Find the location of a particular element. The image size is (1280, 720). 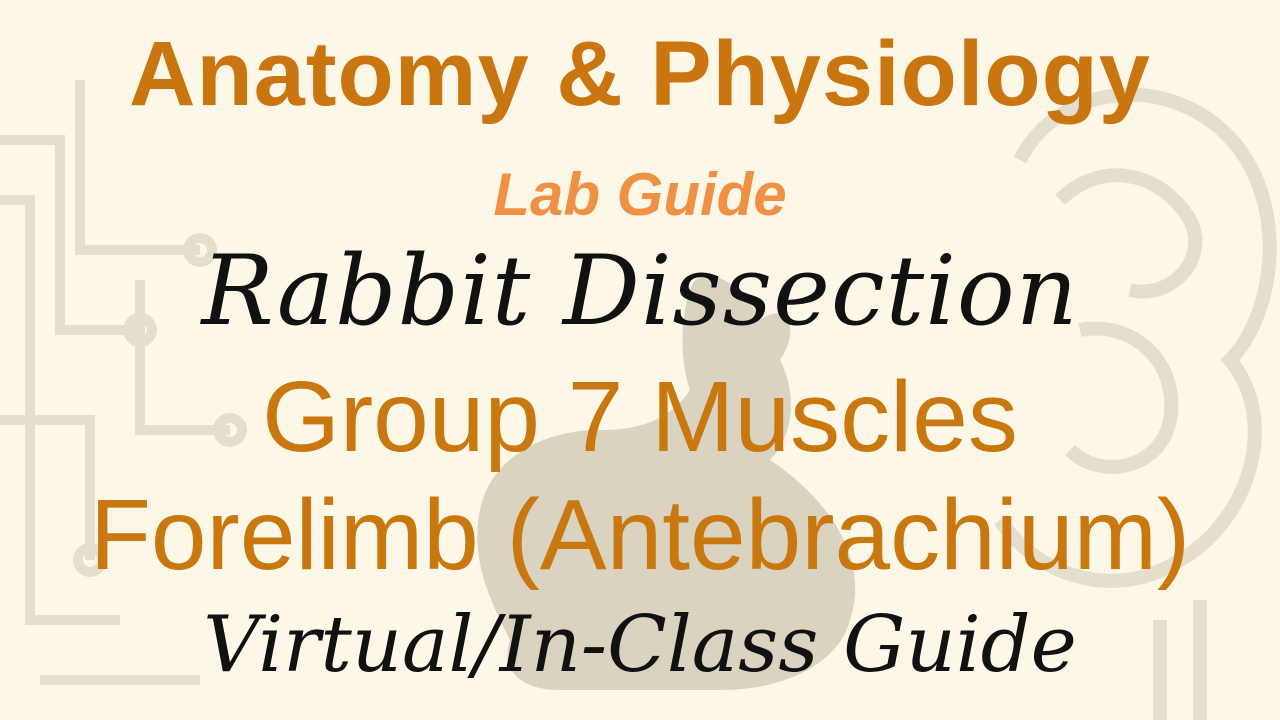

group-line: Group 7 Muscles is located at coordinates (640, 417).